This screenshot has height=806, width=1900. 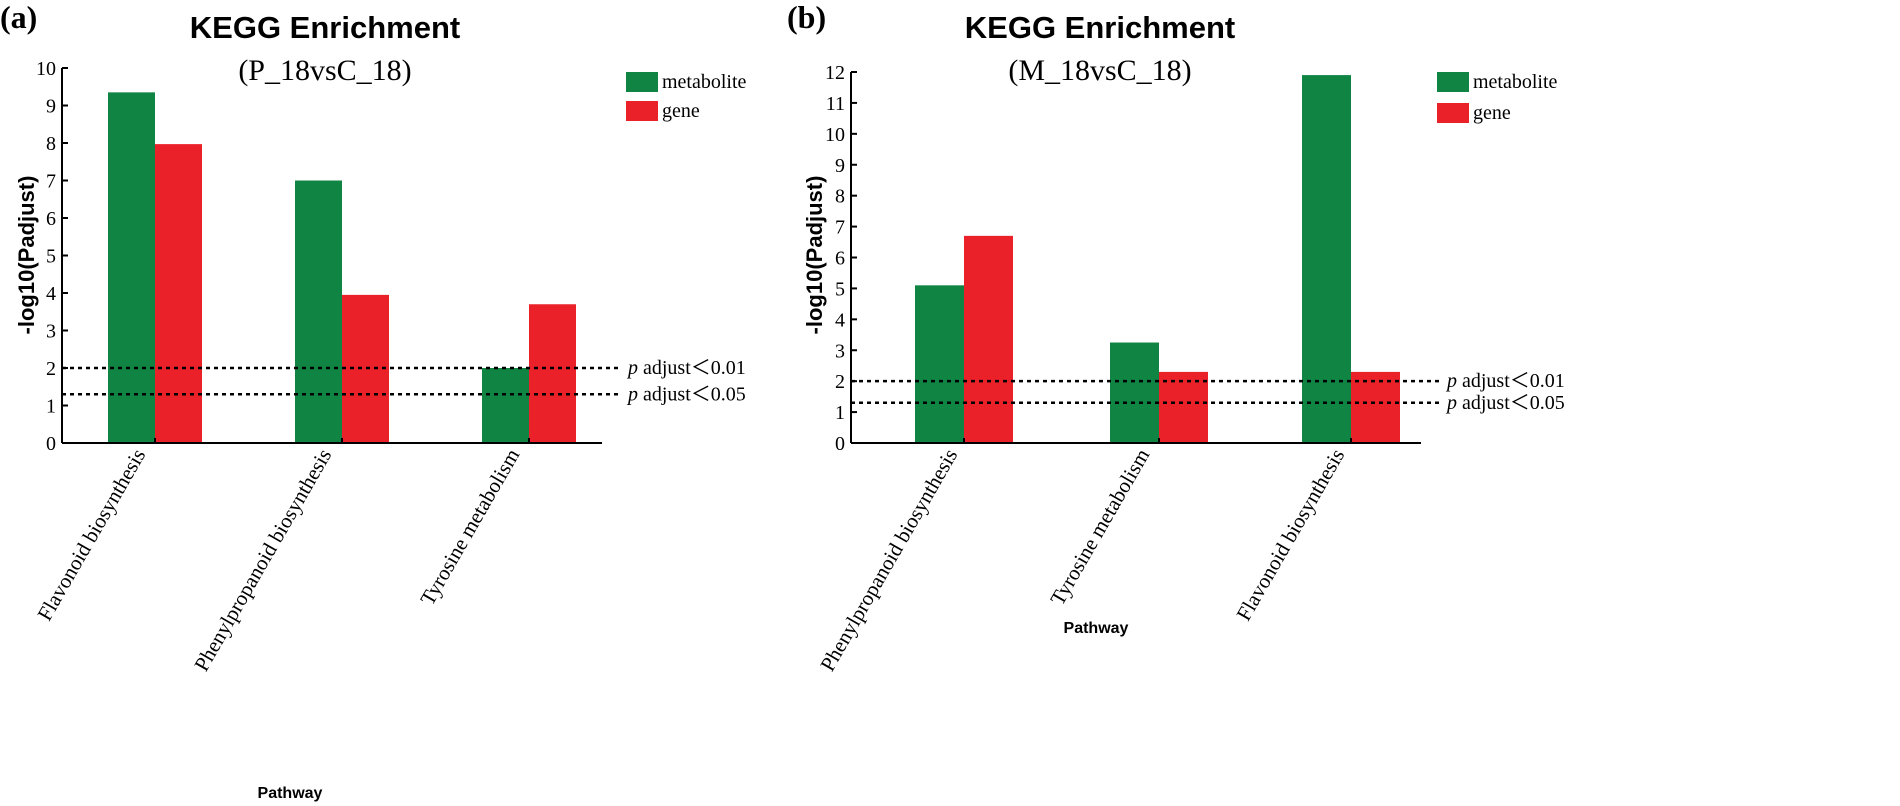 What do you see at coordinates (835, 73) in the screenshot?
I see `y-tick-label: 12` at bounding box center [835, 73].